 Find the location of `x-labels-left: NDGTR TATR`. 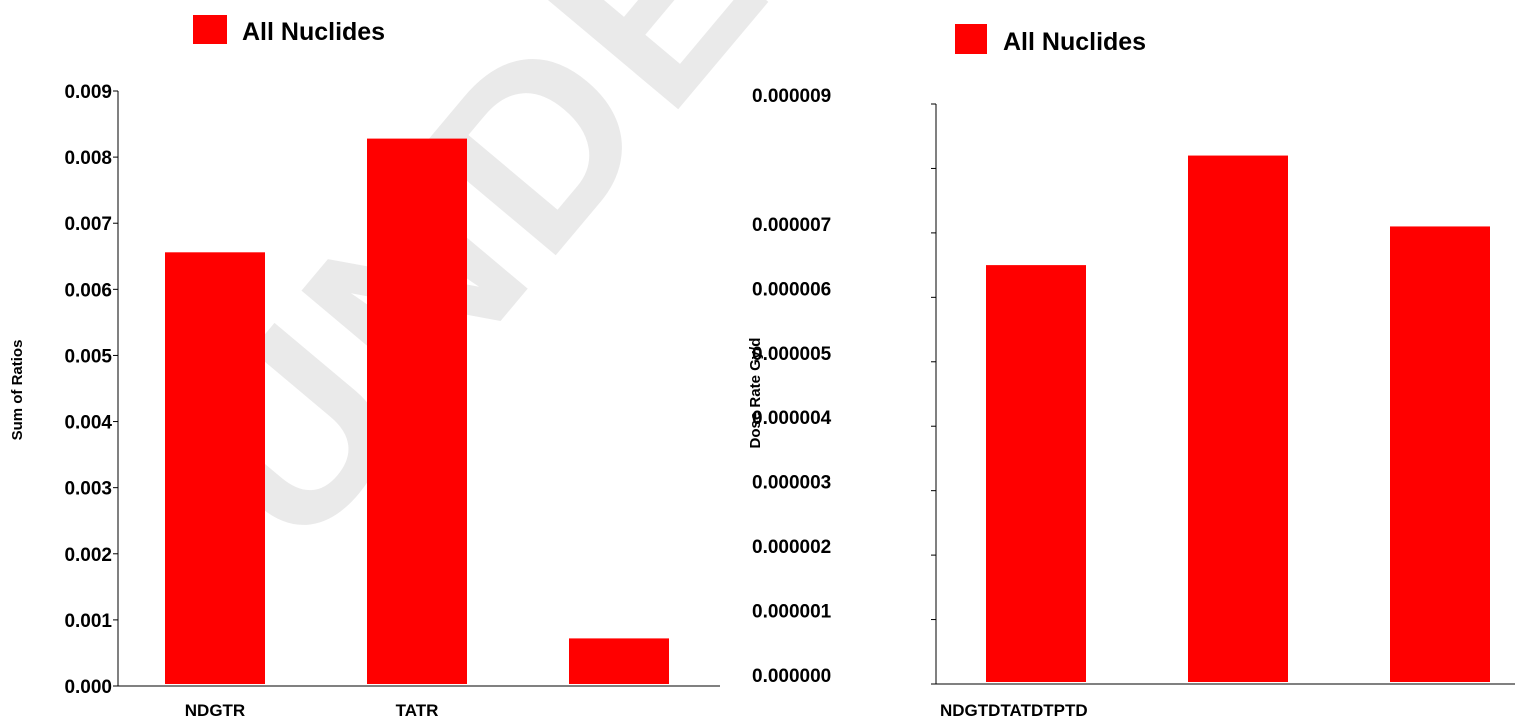

x-labels-left: NDGTR TATR is located at coordinates (312, 710).